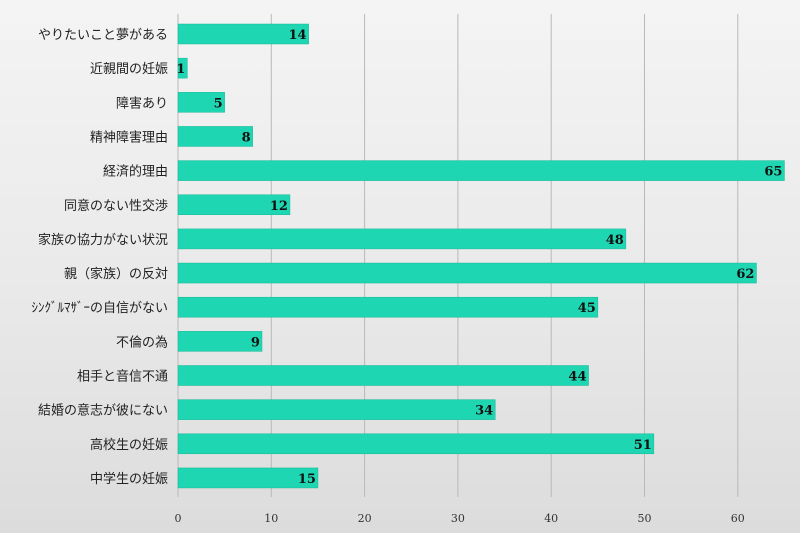 The height and width of the screenshot is (533, 800). I want to click on x-tick-label: 10, so click(271, 518).